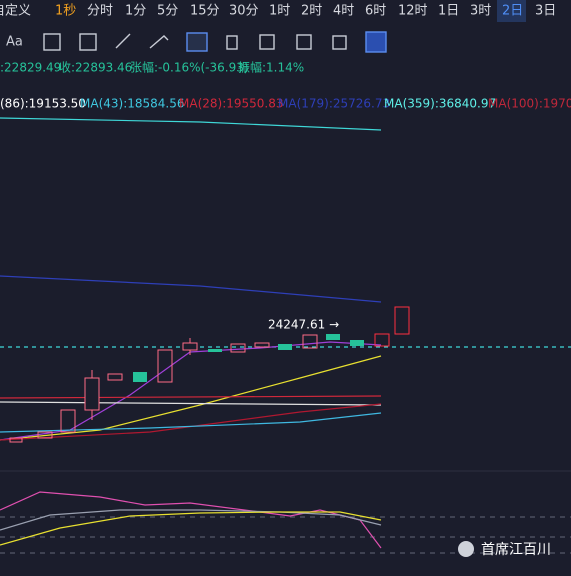  Describe the element at coordinates (14, 42) in the screenshot. I see `font-tool: Aa` at that location.